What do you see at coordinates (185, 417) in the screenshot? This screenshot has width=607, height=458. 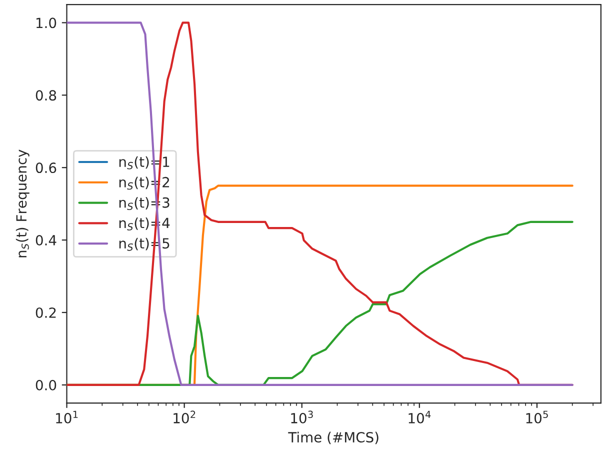 I see `x-tick-label: 10$^{2}$` at bounding box center [185, 417].